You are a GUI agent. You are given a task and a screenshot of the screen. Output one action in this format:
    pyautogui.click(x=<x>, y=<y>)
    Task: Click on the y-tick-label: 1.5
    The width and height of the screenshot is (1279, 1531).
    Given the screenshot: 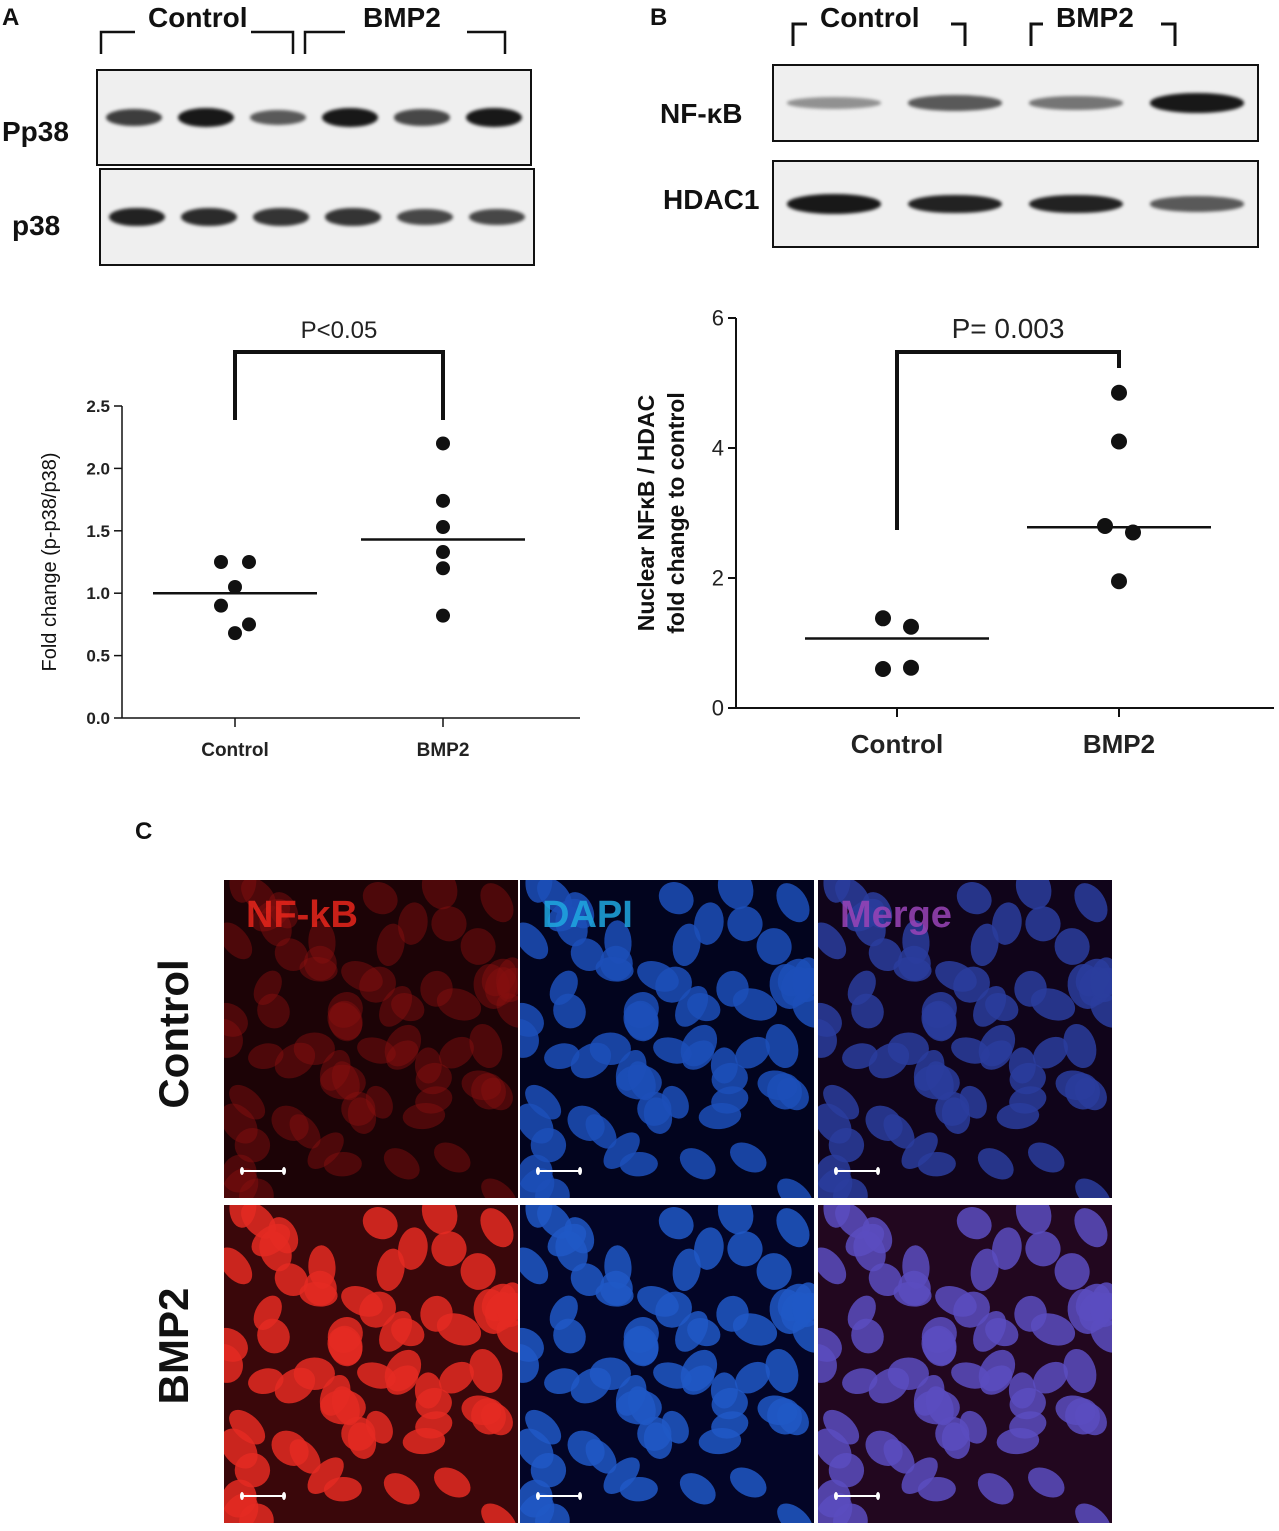 What is the action you would take?
    pyautogui.click(x=98, y=531)
    